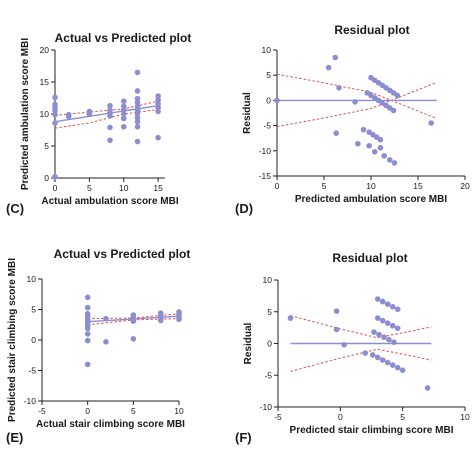 This screenshot has width=474, height=474. I want to click on y-tick-label: 20, so click(45, 50).